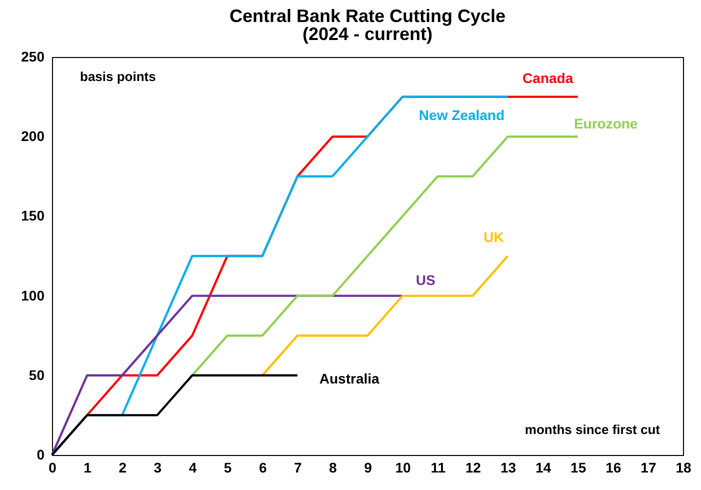  Describe the element at coordinates (403, 468) in the screenshot. I see `x-tick-label: 10` at that location.